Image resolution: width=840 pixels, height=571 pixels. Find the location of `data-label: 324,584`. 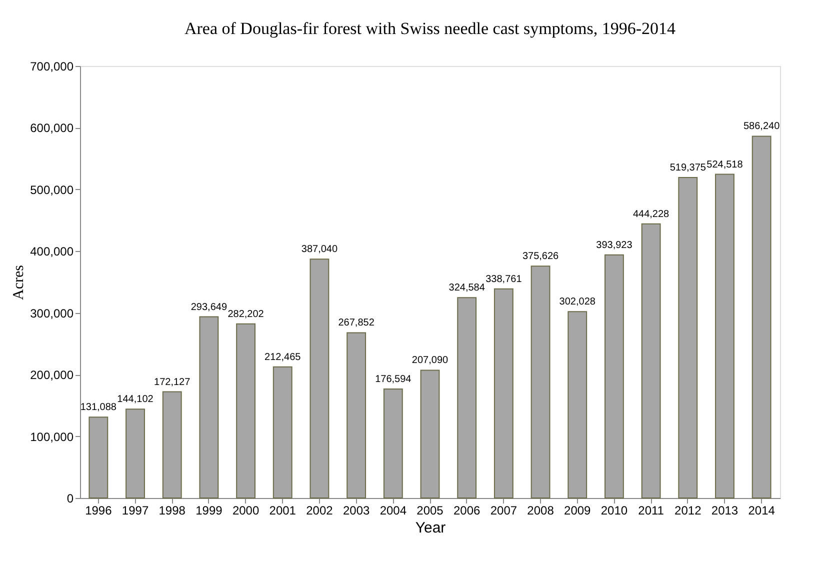

data-label: 324,584 is located at coordinates (467, 288).